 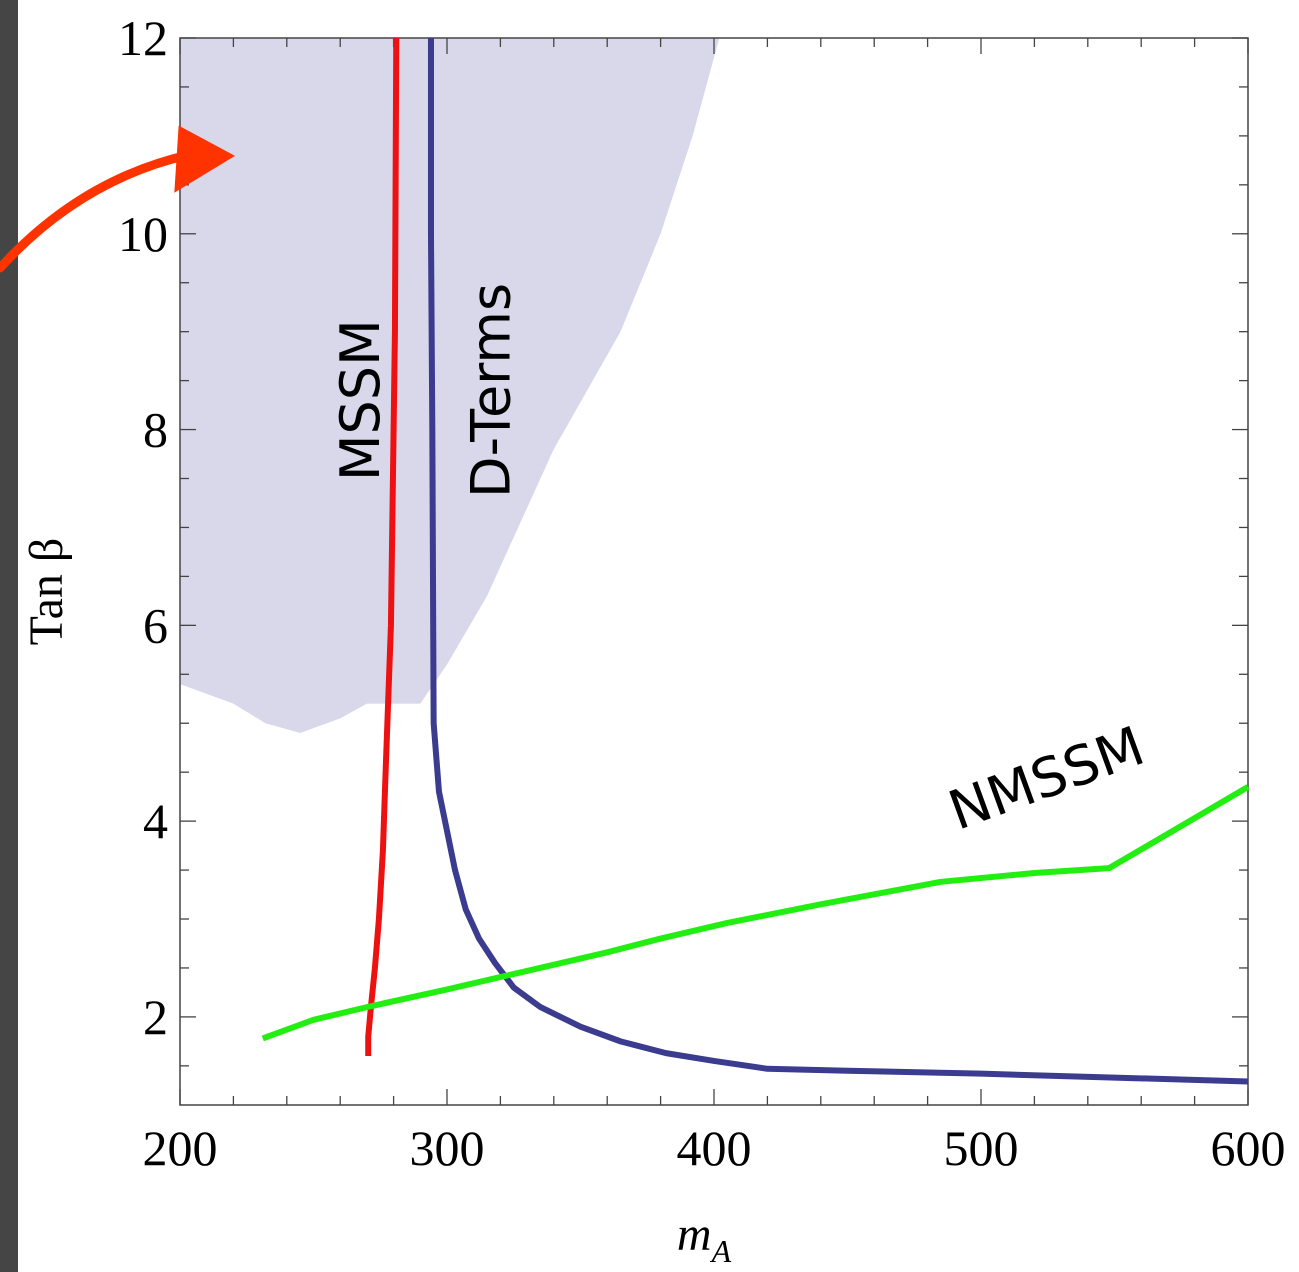 What do you see at coordinates (96, 211) in the screenshot?
I see `arrow-shaft` at bounding box center [96, 211].